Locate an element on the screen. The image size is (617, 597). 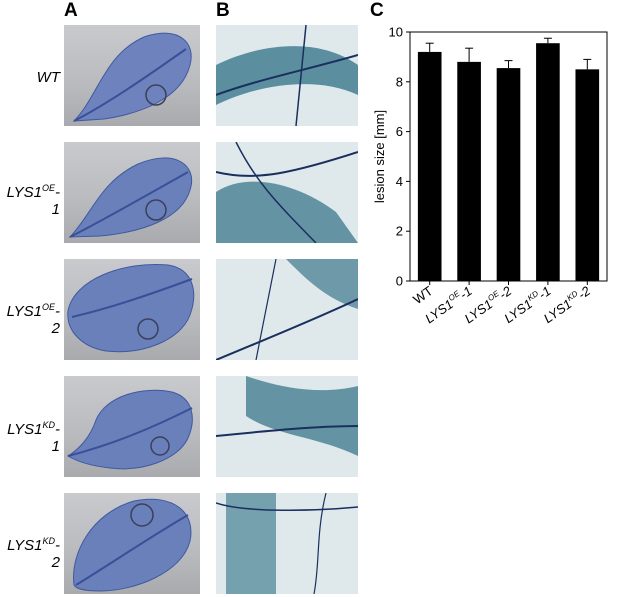
x-tick-label: WT is located at coordinates (422, 295).